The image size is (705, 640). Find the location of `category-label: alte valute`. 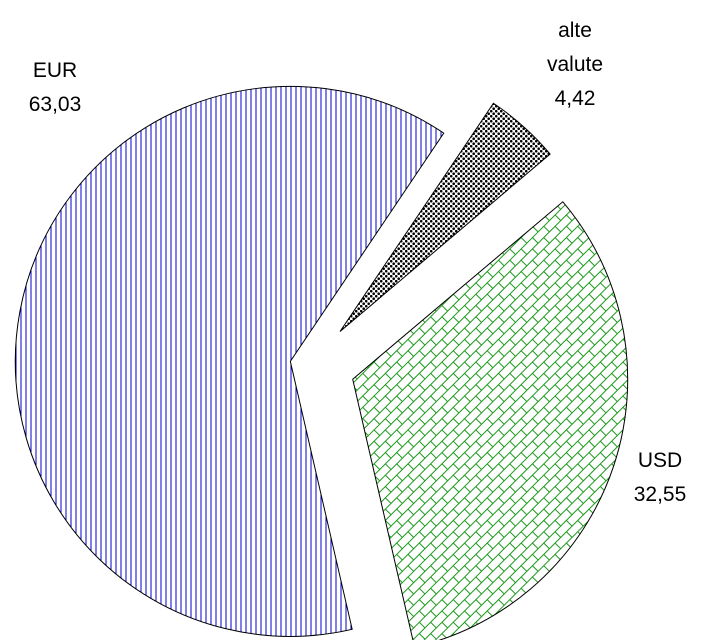

category-label: alte valute is located at coordinates (575, 47).